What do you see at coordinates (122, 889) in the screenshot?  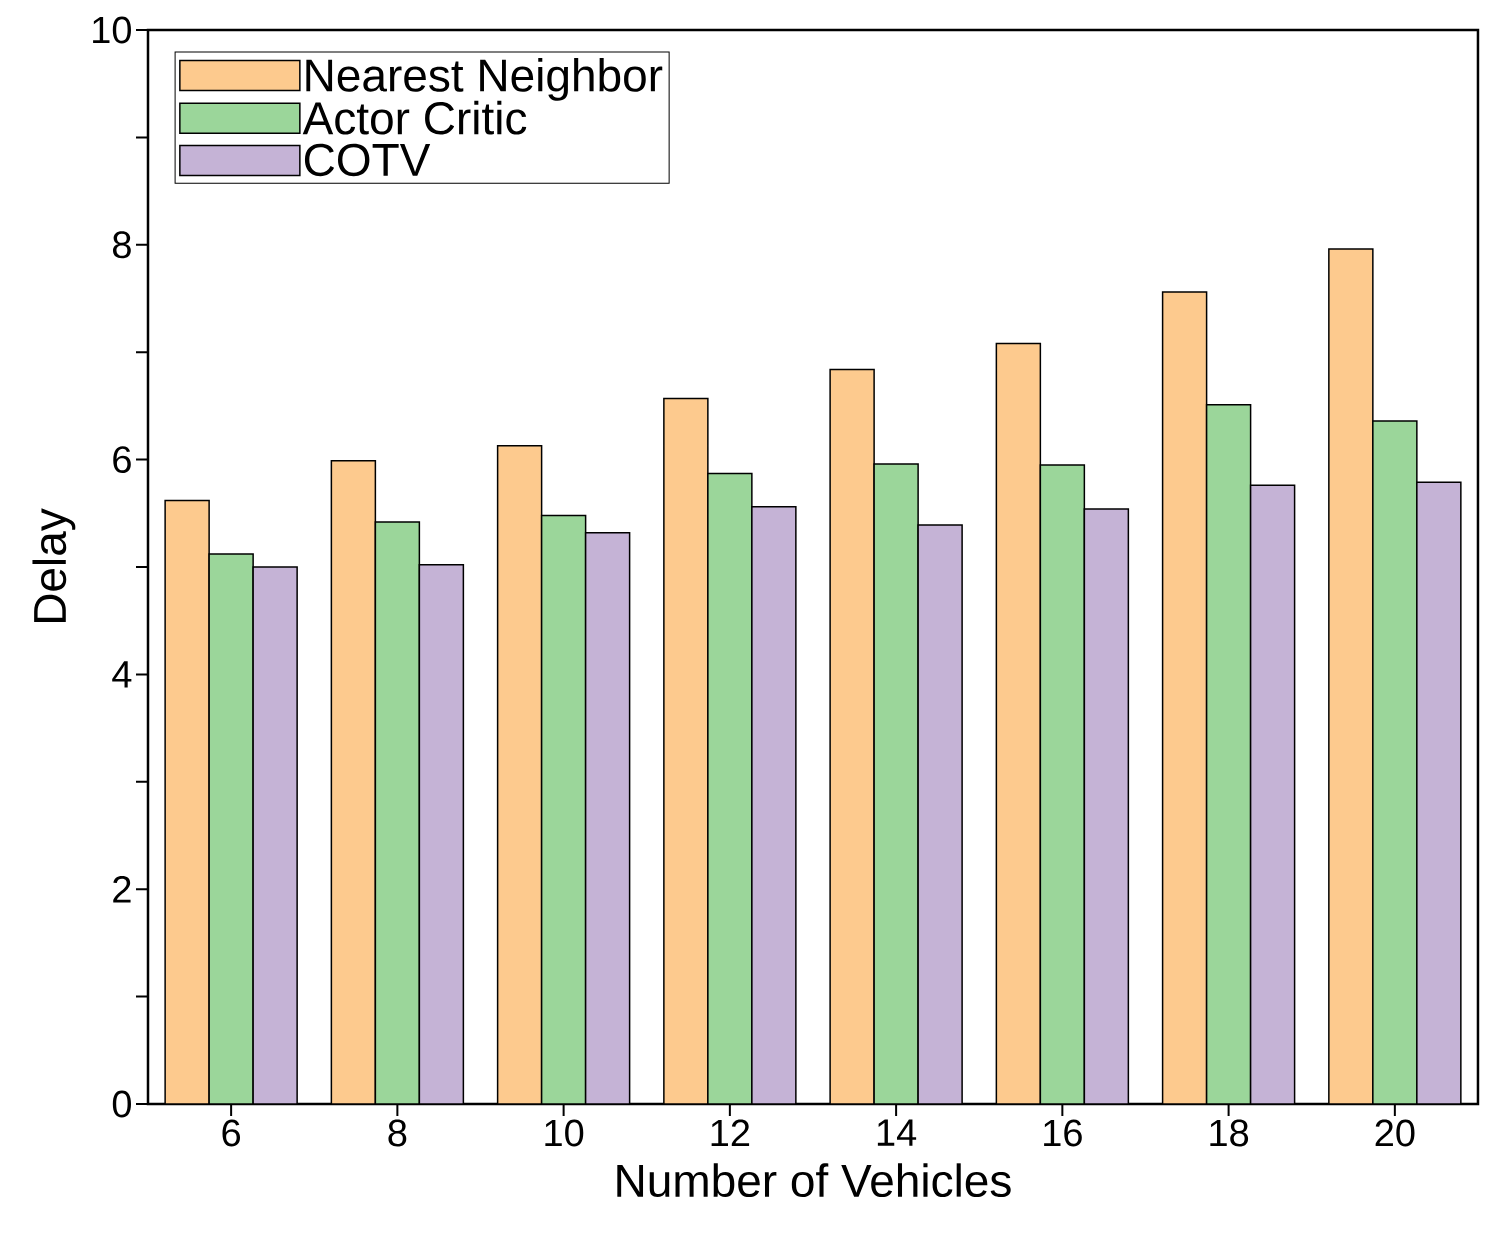 I see `y-tick-label: 2` at bounding box center [122, 889].